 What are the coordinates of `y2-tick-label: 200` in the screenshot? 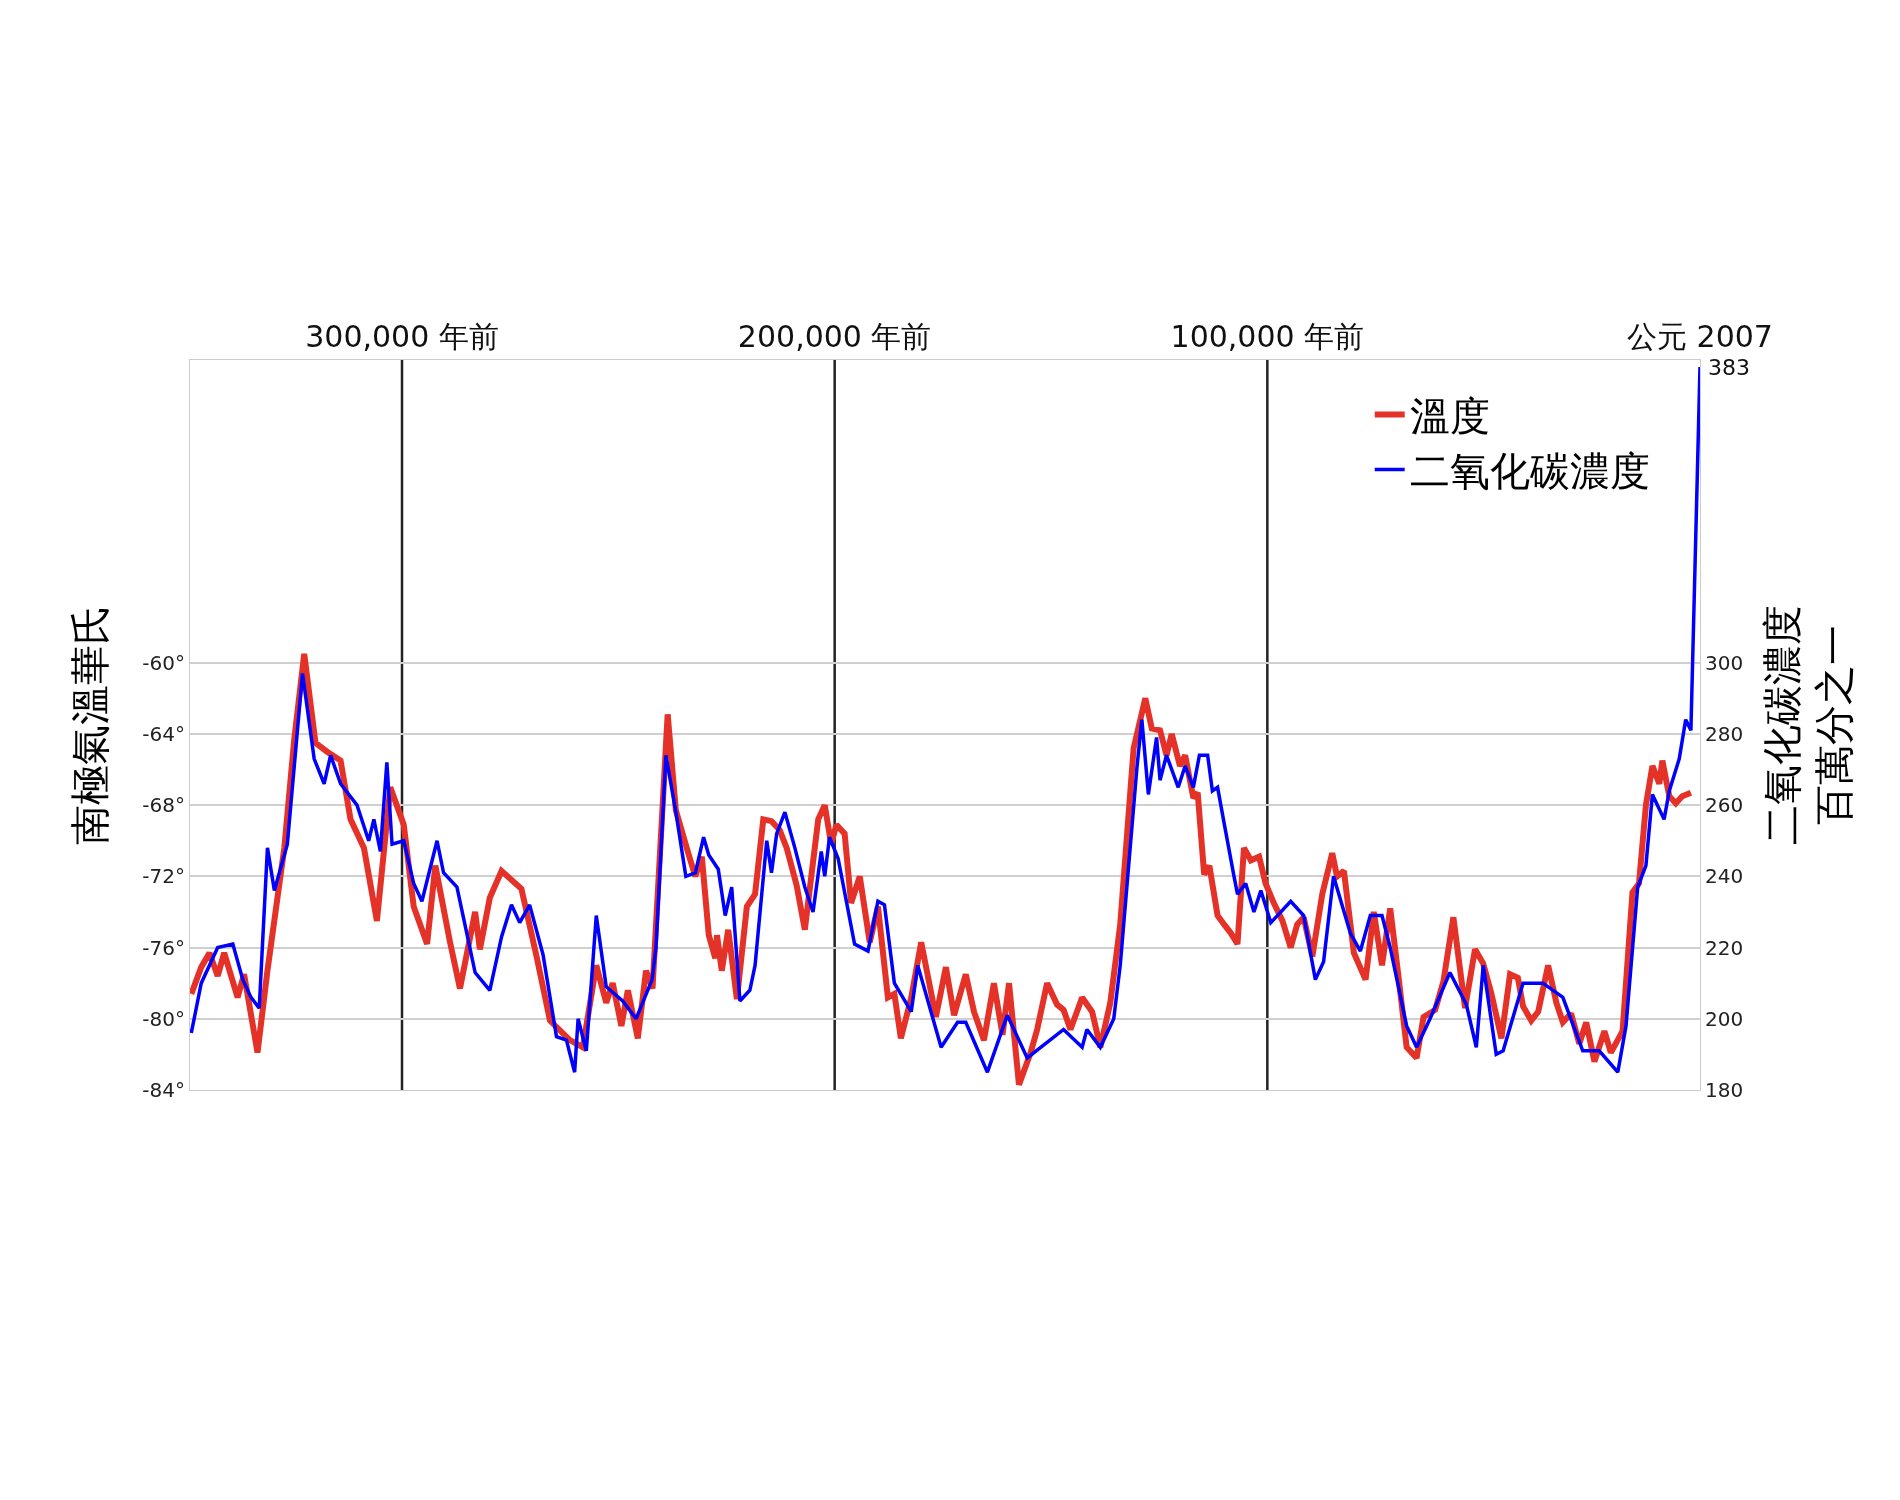 It's located at (1724, 1018).